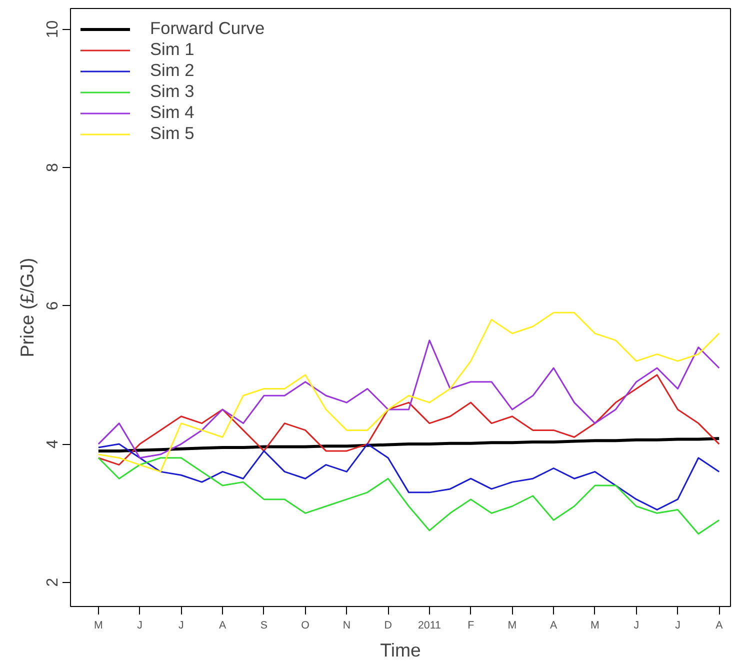 This screenshot has width=734, height=663. I want to click on x-tick-label: F, so click(471, 626).